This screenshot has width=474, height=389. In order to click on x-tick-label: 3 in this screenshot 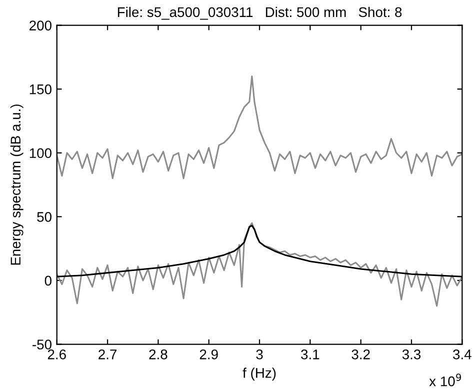, I will do `click(259, 354)`.